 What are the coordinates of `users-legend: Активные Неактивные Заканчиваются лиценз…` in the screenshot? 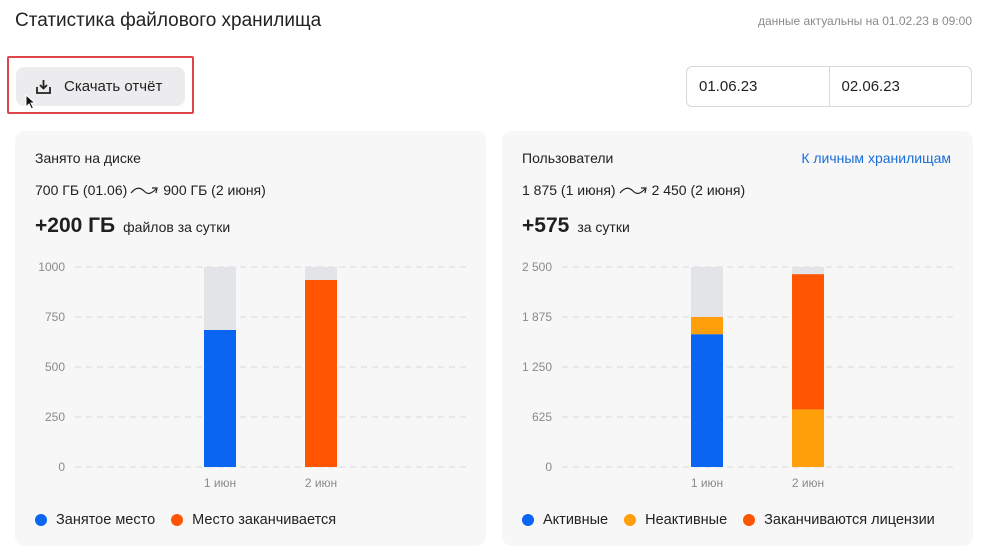 It's located at (728, 520).